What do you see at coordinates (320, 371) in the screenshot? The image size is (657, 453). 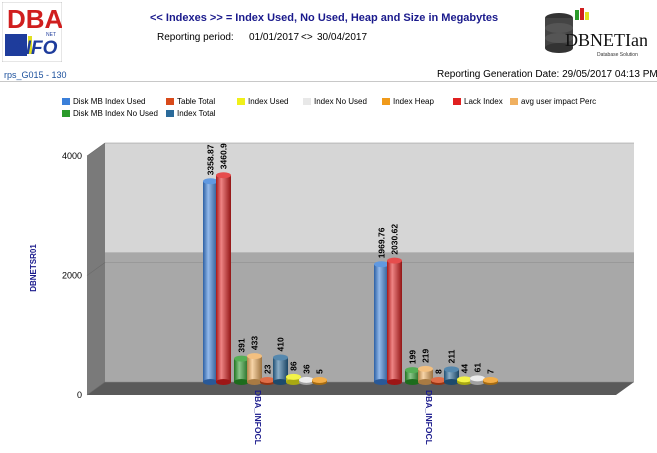 I see `data-label: 5` at bounding box center [320, 371].